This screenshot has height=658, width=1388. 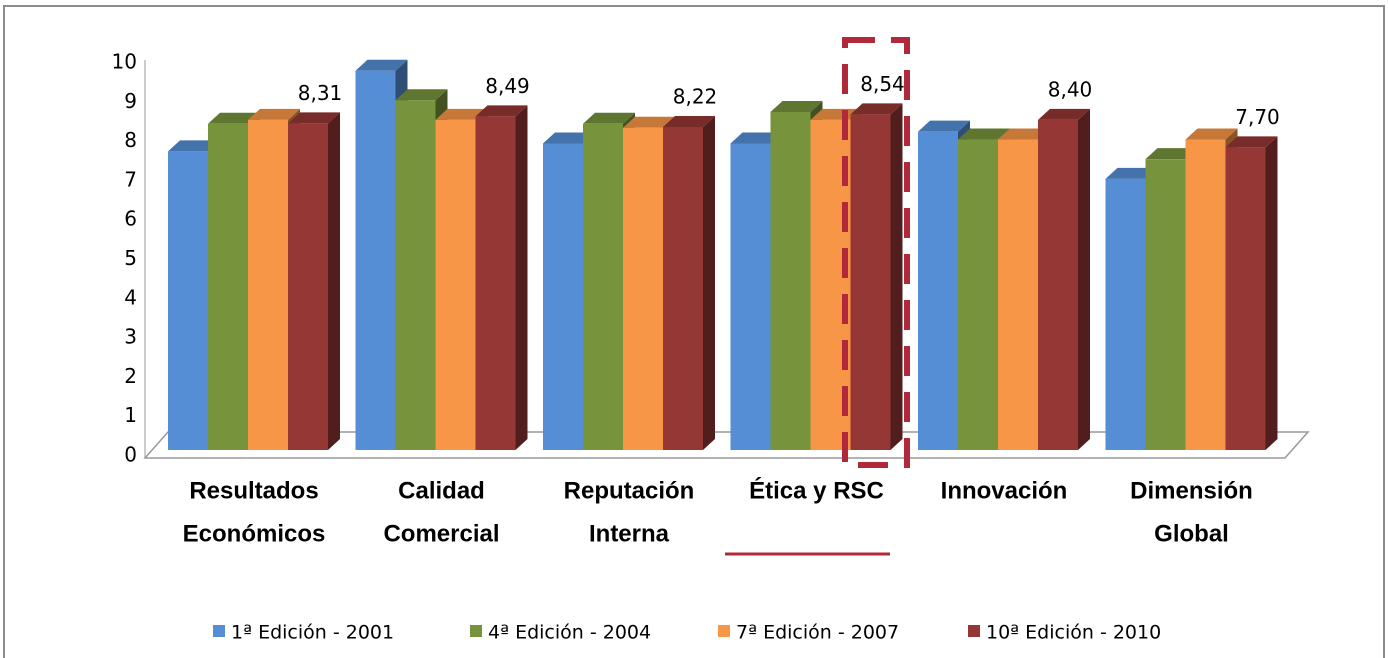 I want to click on y-tick-label: 3, so click(x=130, y=337).